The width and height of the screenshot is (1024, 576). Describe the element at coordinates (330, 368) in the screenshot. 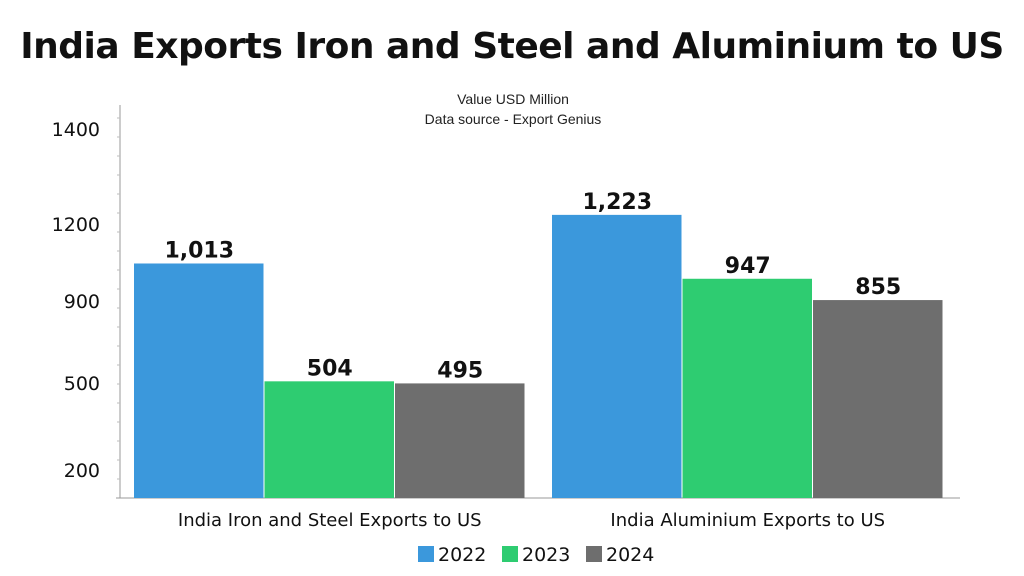

I see `data-label: 504` at that location.